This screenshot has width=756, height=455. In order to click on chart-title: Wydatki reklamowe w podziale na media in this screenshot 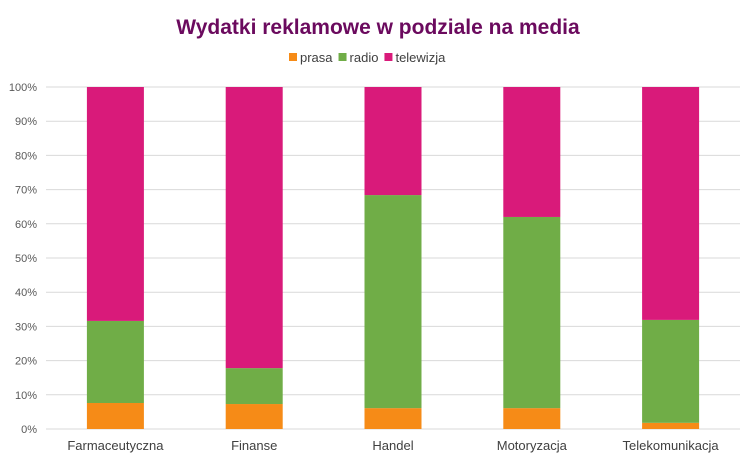, I will do `click(378, 27)`.